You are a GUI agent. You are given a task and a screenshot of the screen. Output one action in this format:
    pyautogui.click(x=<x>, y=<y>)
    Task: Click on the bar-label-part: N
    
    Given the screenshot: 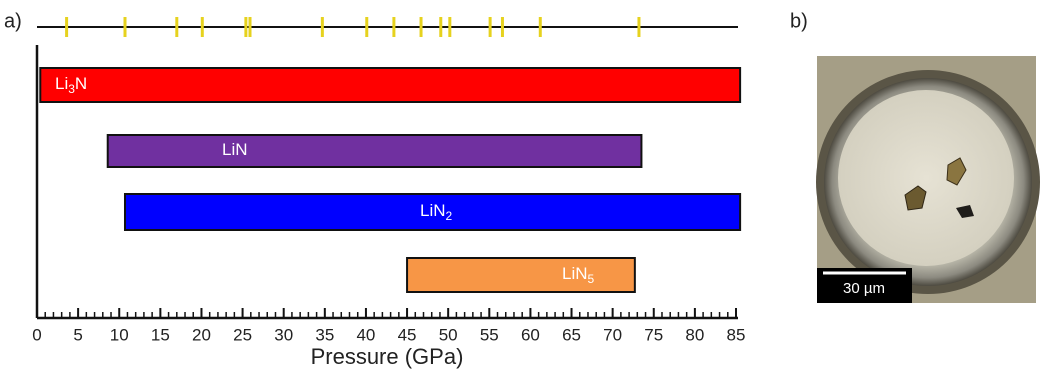 What is the action you would take?
    pyautogui.click(x=81, y=83)
    